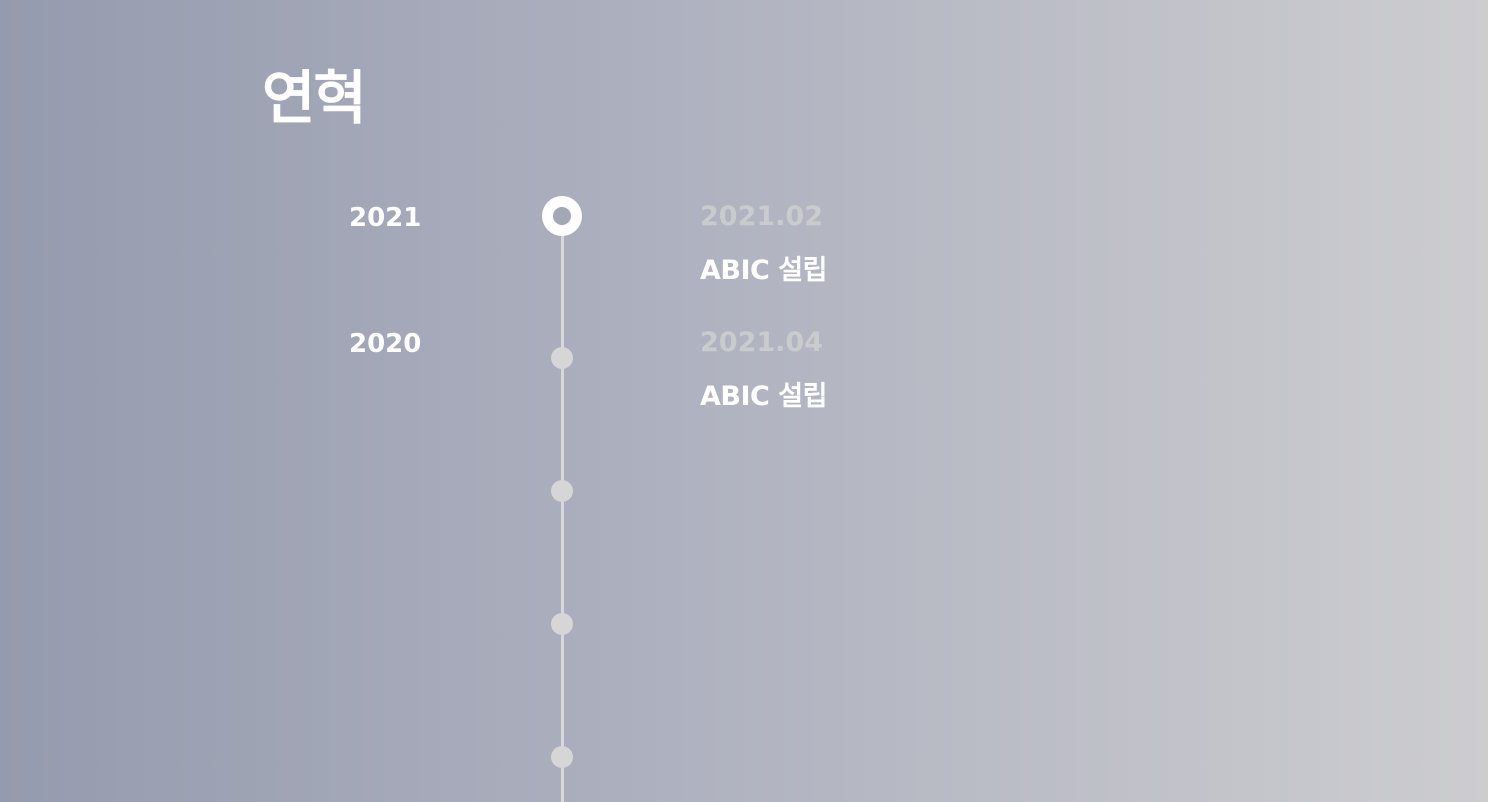 Image resolution: width=1488 pixels, height=802 pixels. What do you see at coordinates (562, 216) in the screenshot?
I see `timeline-dot-active` at bounding box center [562, 216].